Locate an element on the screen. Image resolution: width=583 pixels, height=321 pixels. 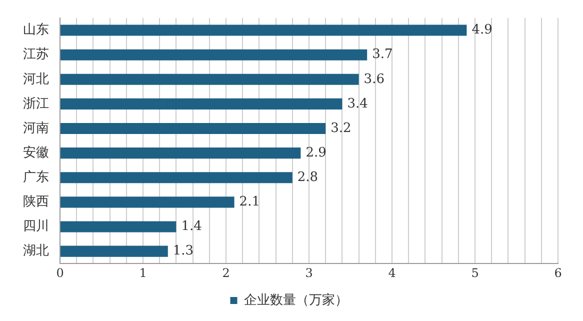
legend-label: 企业数量（万家） is located at coordinates (296, 300).